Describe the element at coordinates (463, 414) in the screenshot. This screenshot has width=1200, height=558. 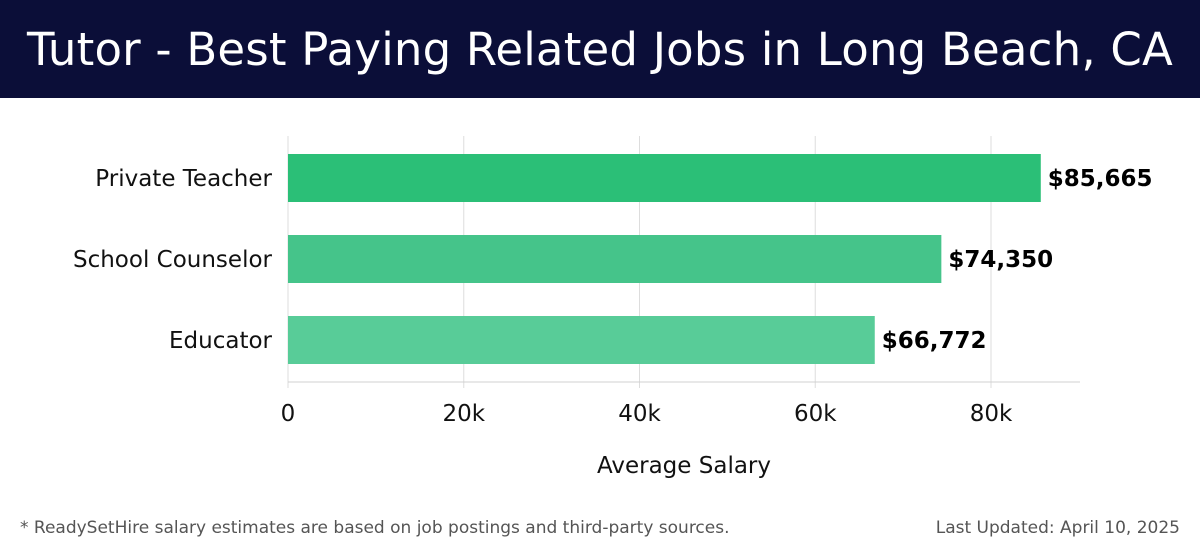
I see `x-tick-label: 20k` at that location.